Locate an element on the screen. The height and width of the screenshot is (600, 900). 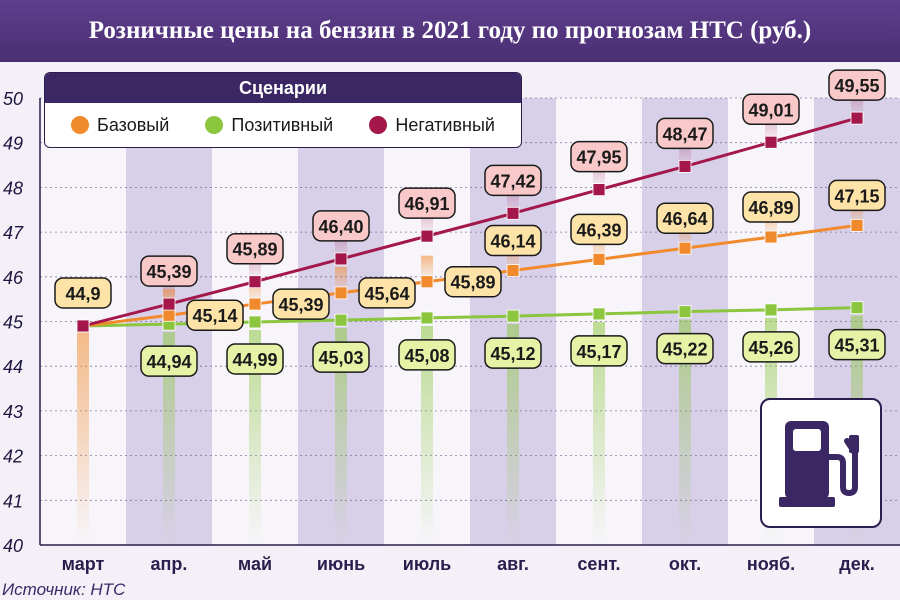
y-tick-label: 42 is located at coordinates (13, 457).